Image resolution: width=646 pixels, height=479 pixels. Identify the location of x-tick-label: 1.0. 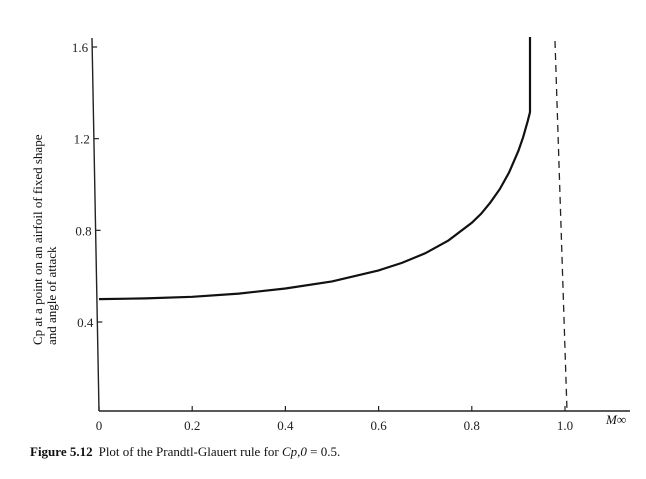
(565, 425).